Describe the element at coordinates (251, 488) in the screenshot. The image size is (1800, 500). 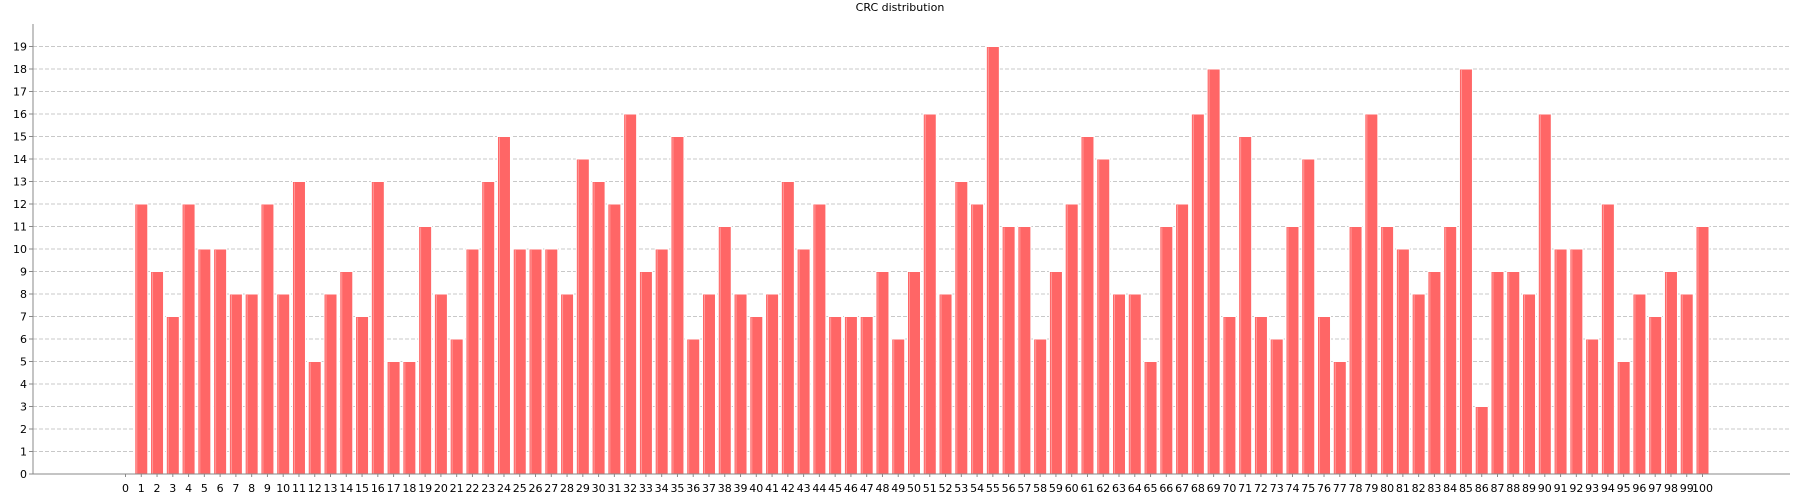
I see `x-tick-label: 8` at that location.